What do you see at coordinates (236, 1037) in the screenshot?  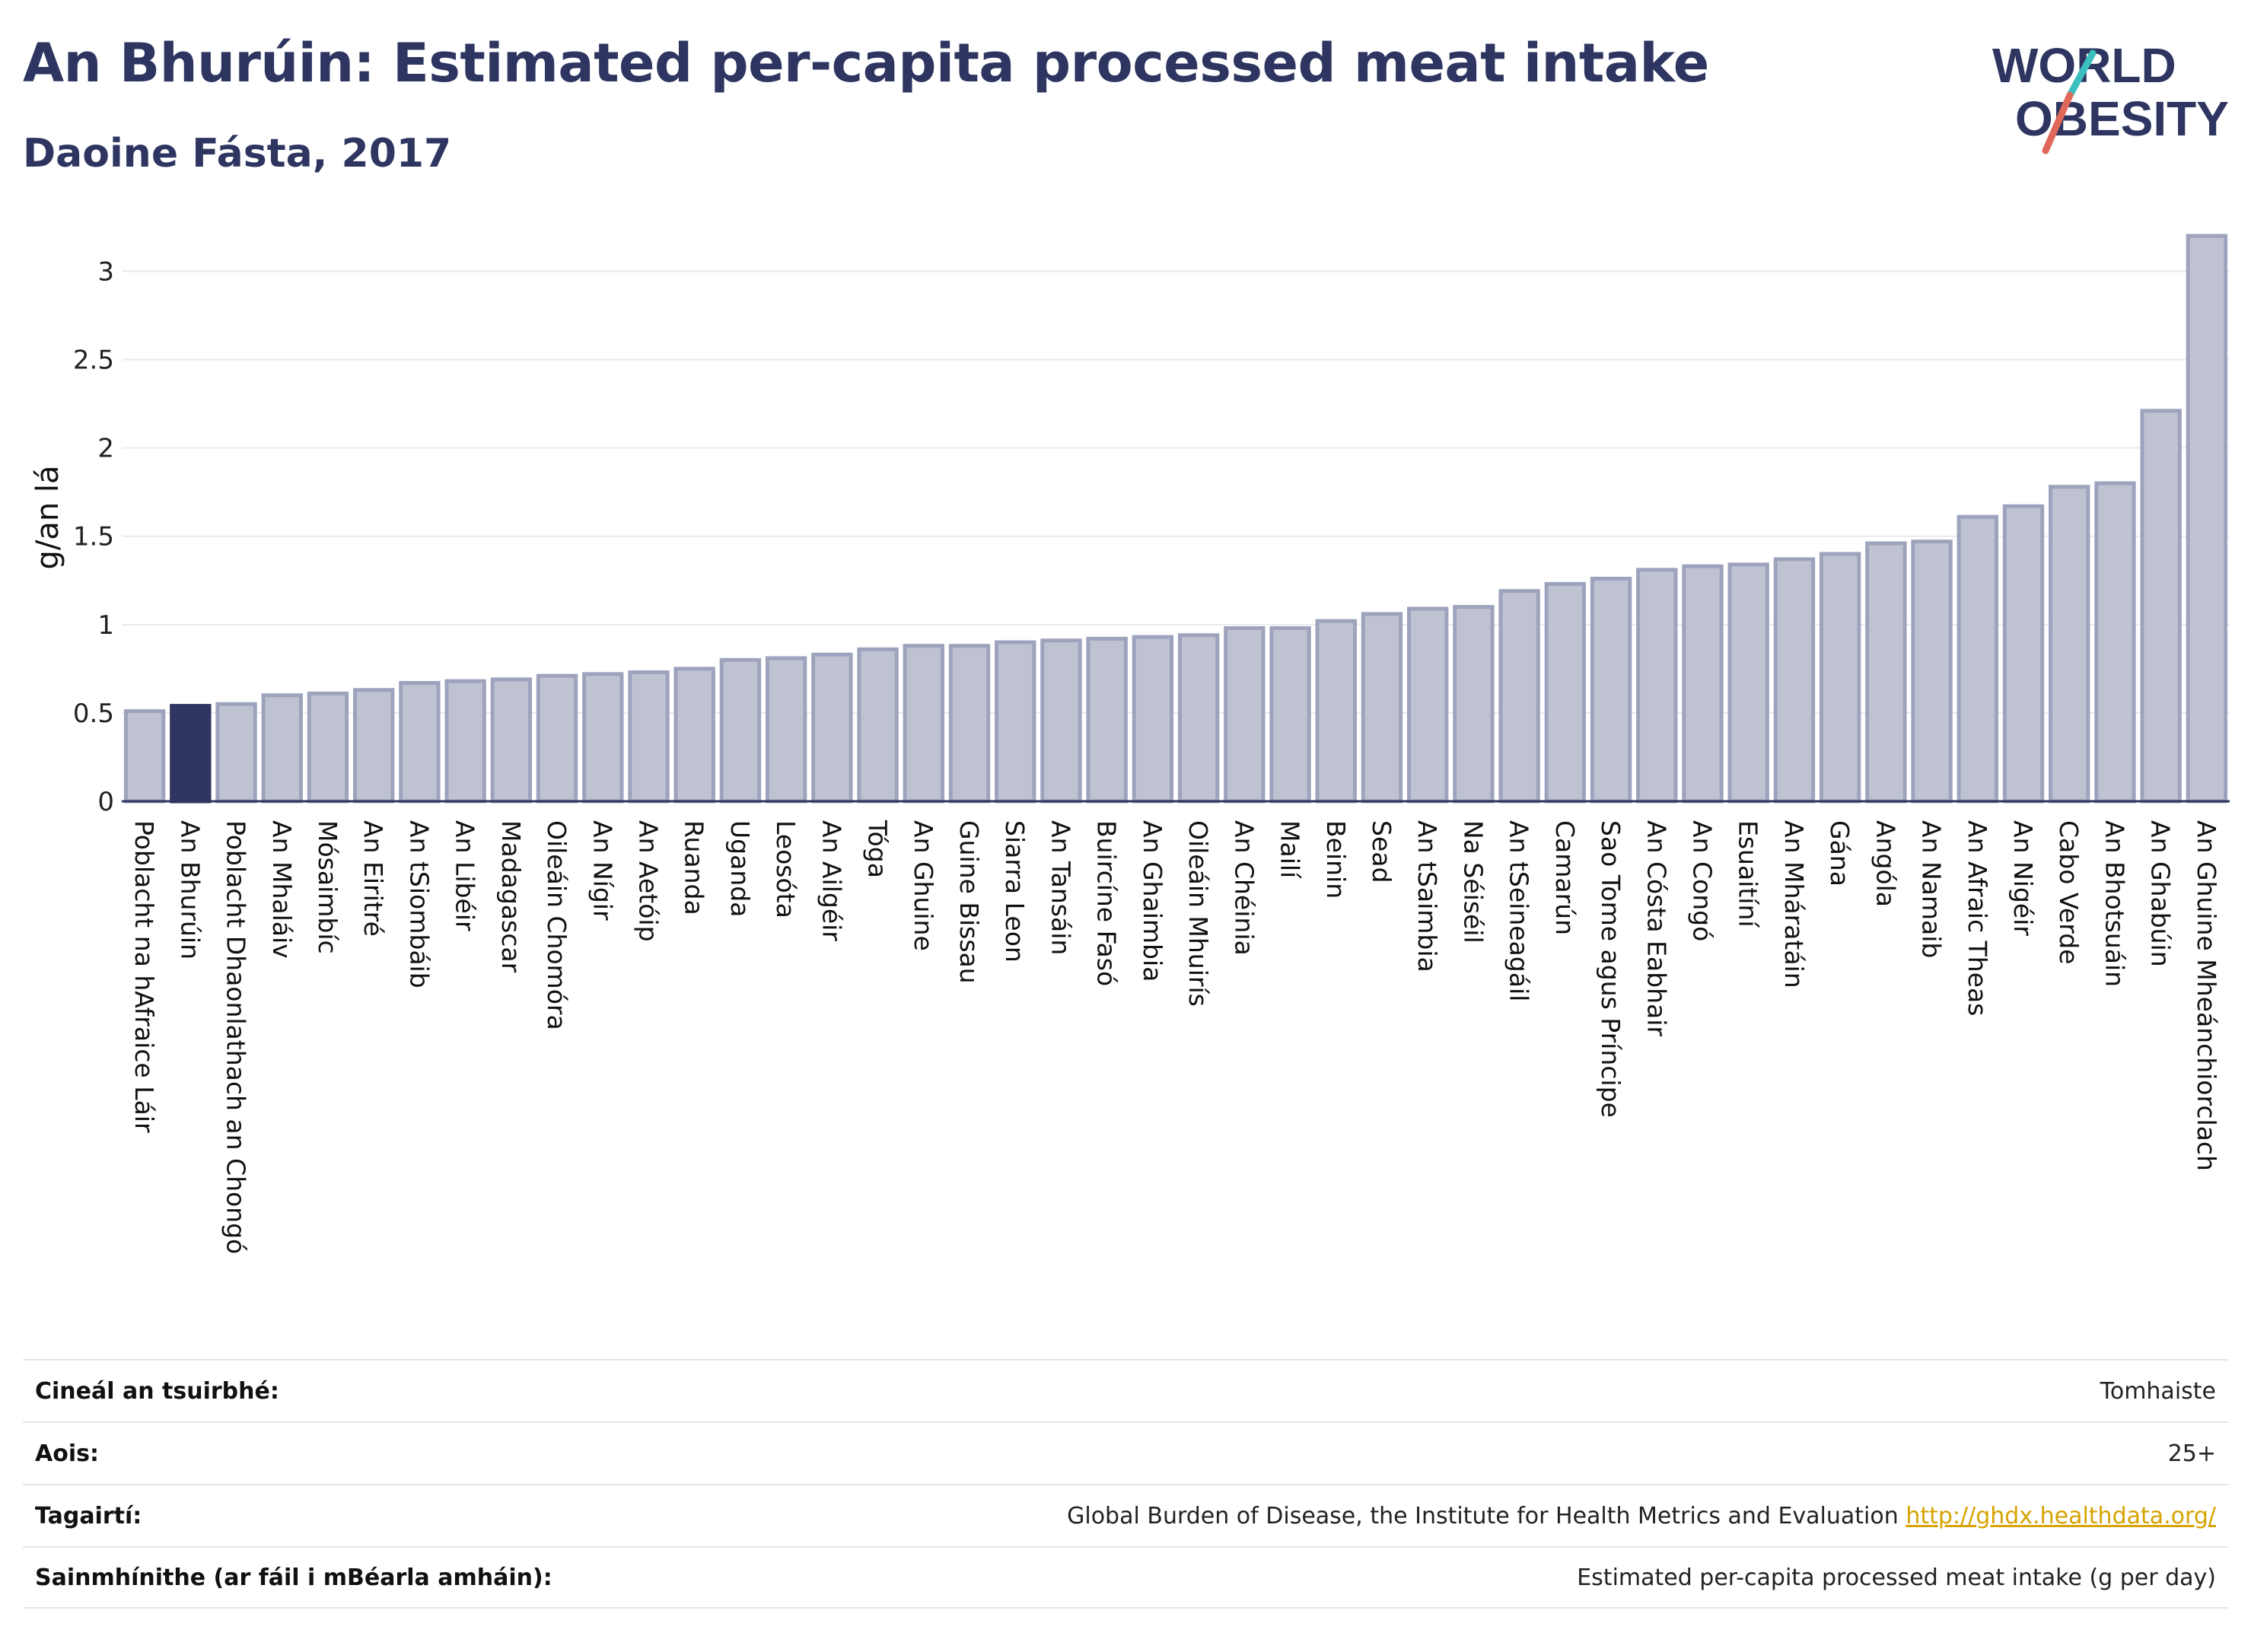 I see `x-tick-label: Poblacht Dhaonlathach an Chongó` at bounding box center [236, 1037].